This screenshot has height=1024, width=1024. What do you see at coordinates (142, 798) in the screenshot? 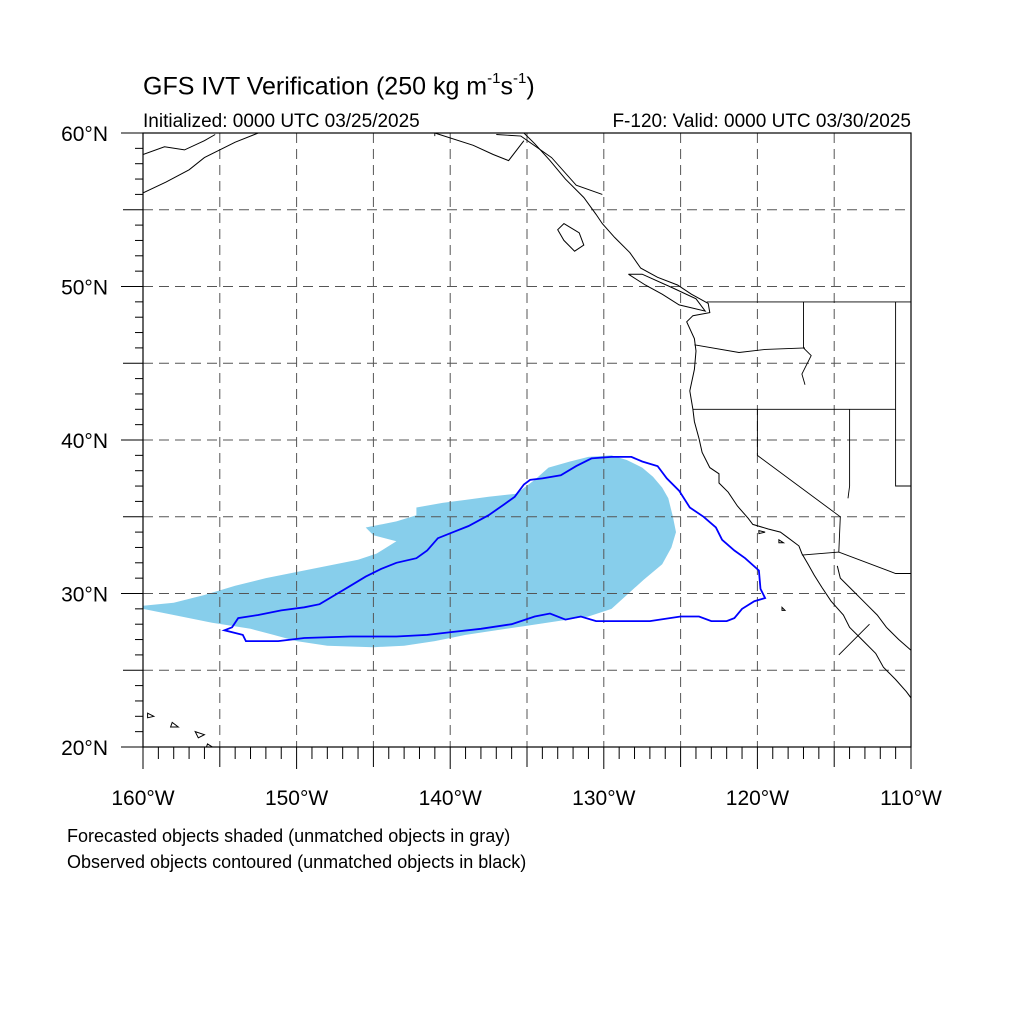
I see `lon-label: 160°W` at bounding box center [142, 798].